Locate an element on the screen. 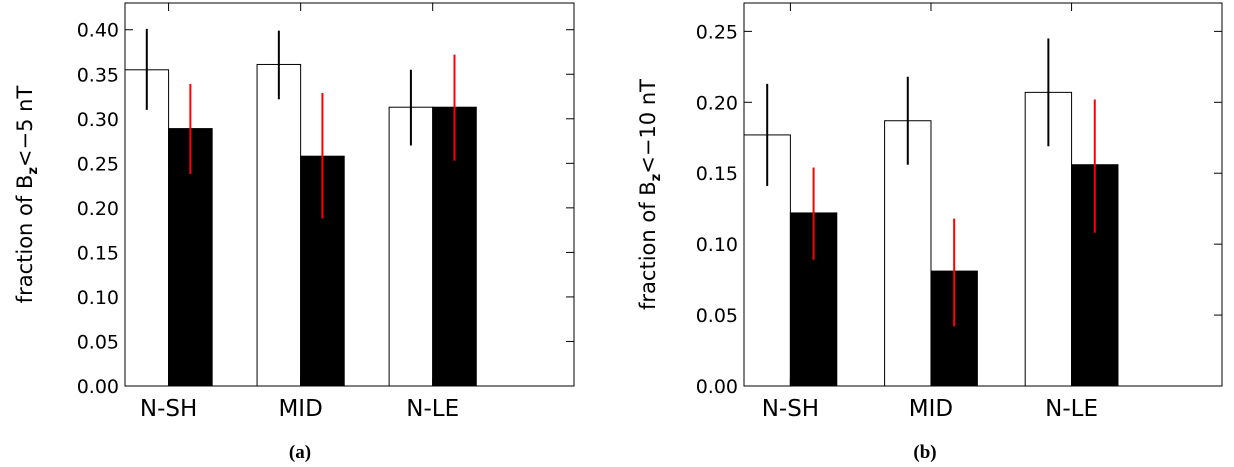 This screenshot has width=1234, height=467. panel-label: (a) is located at coordinates (300, 452).